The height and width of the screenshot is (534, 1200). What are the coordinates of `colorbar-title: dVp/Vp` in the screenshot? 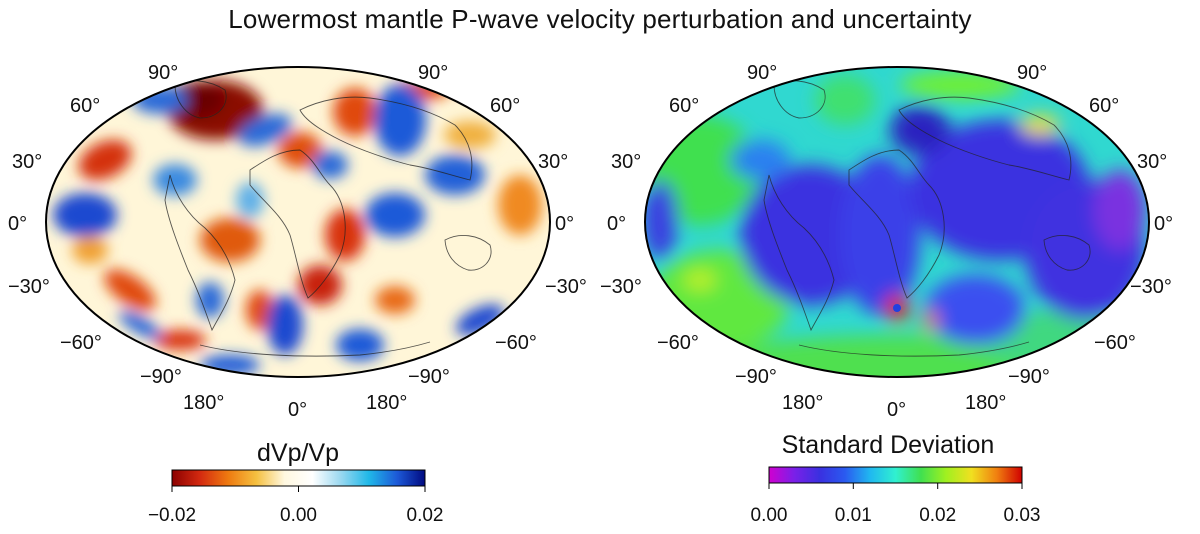 It's located at (298, 453).